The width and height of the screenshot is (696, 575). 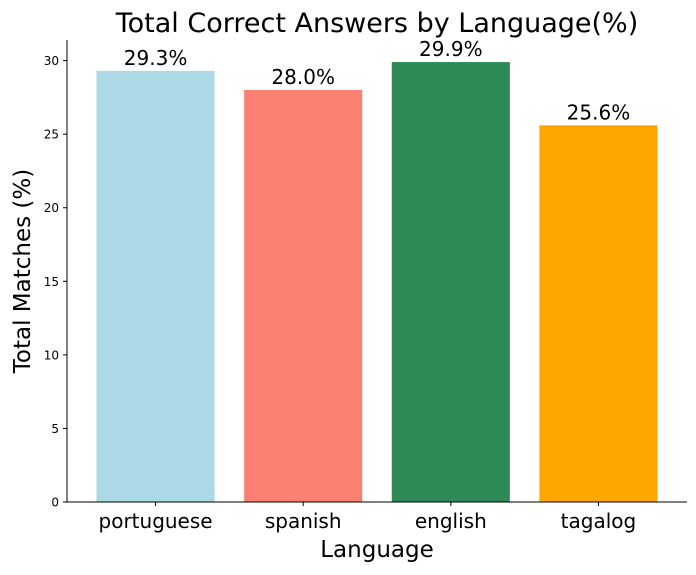 What do you see at coordinates (51, 208) in the screenshot?
I see `y-tick-label-20: 20` at bounding box center [51, 208].